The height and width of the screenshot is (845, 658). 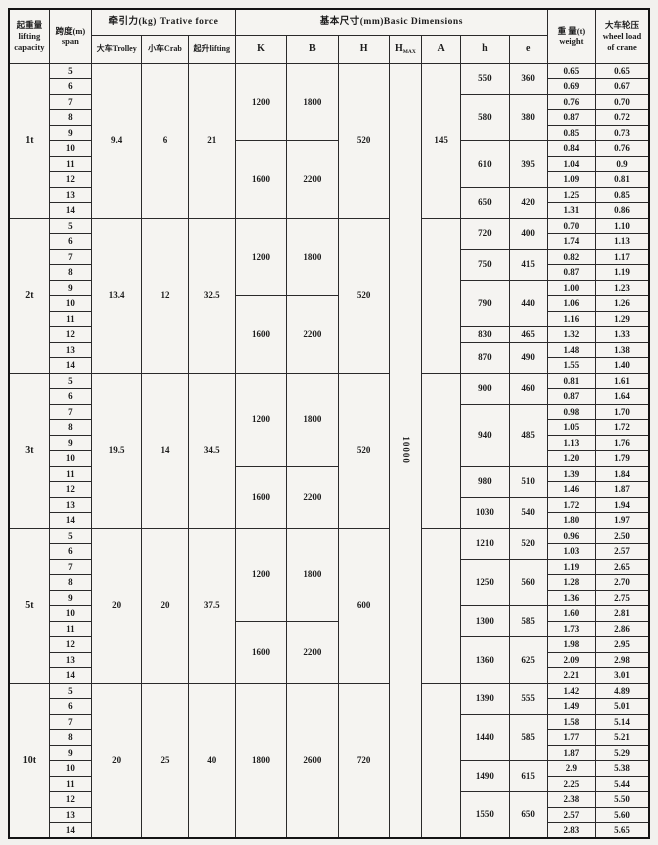 What do you see at coordinates (571, 520) in the screenshot?
I see `cell-weight: 1.80` at bounding box center [571, 520].